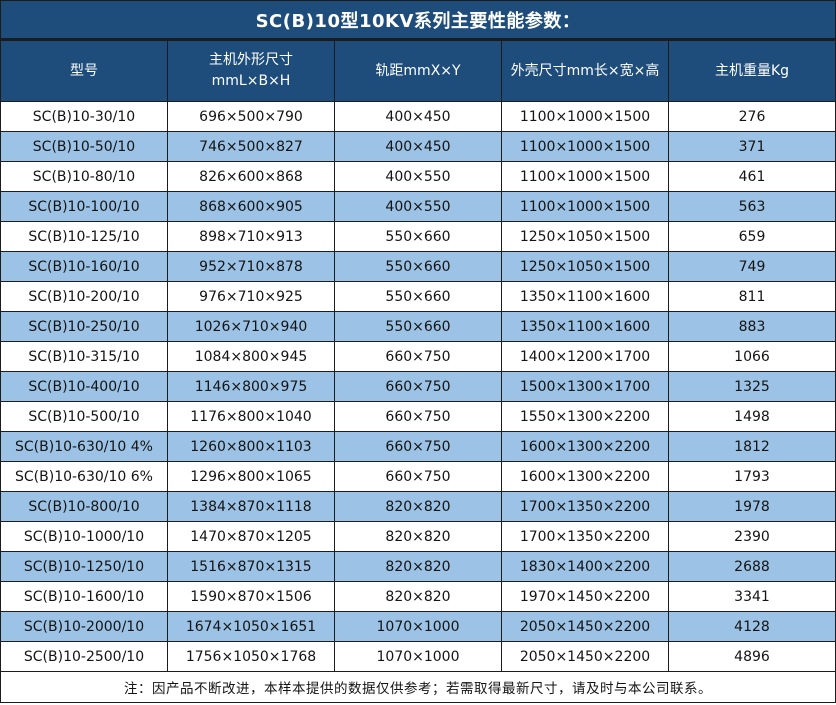  Describe the element at coordinates (251, 236) in the screenshot. I see `table-cell: 898×710×913` at that location.